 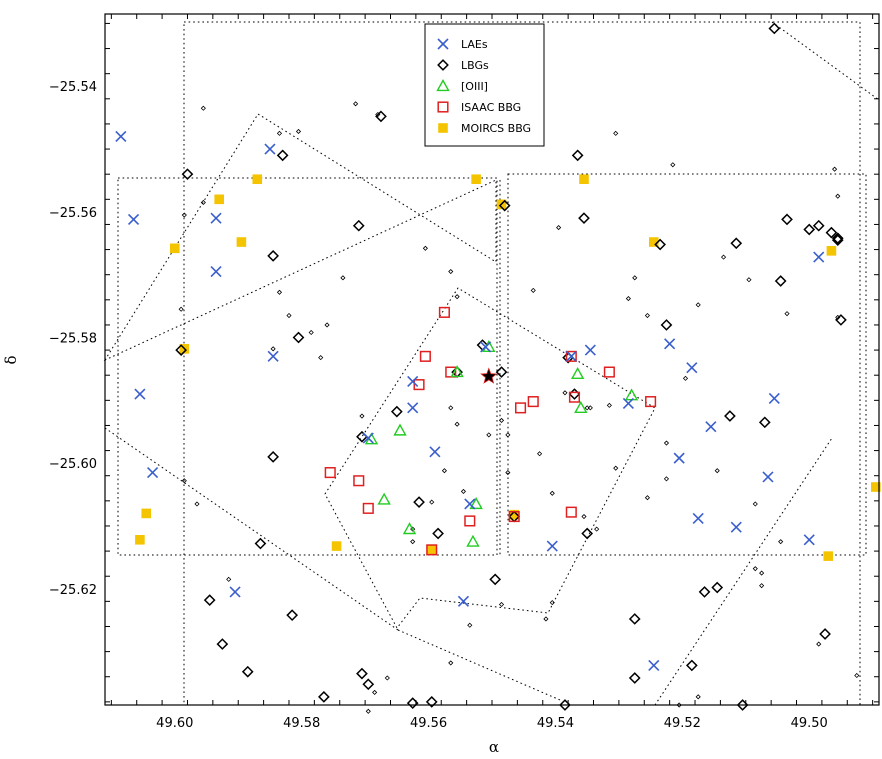 What do you see at coordinates (491, 107) in the screenshot?
I see `legend-label: ISAAC BBG` at bounding box center [491, 107].